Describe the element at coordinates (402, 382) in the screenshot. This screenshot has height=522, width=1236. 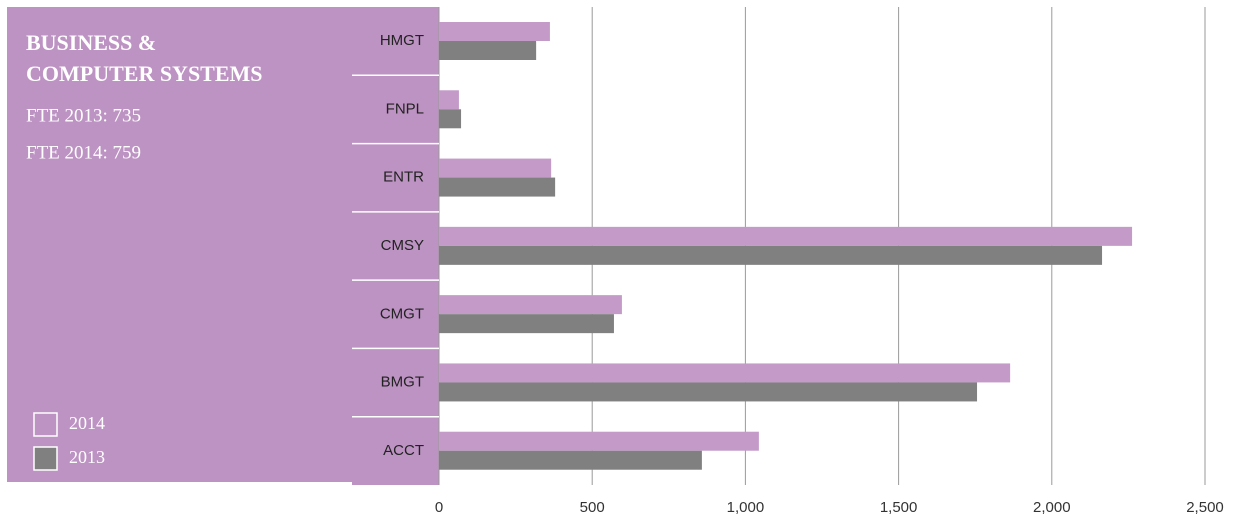
I see `y-tick-label: BMGT` at that location.